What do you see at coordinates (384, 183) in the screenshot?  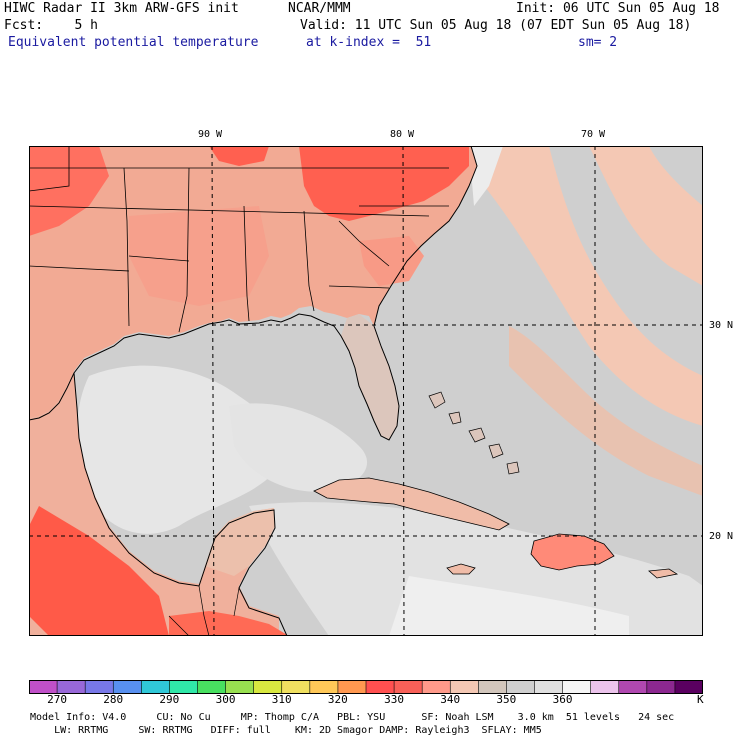 I see `appalachian-warm-area` at bounding box center [384, 183].